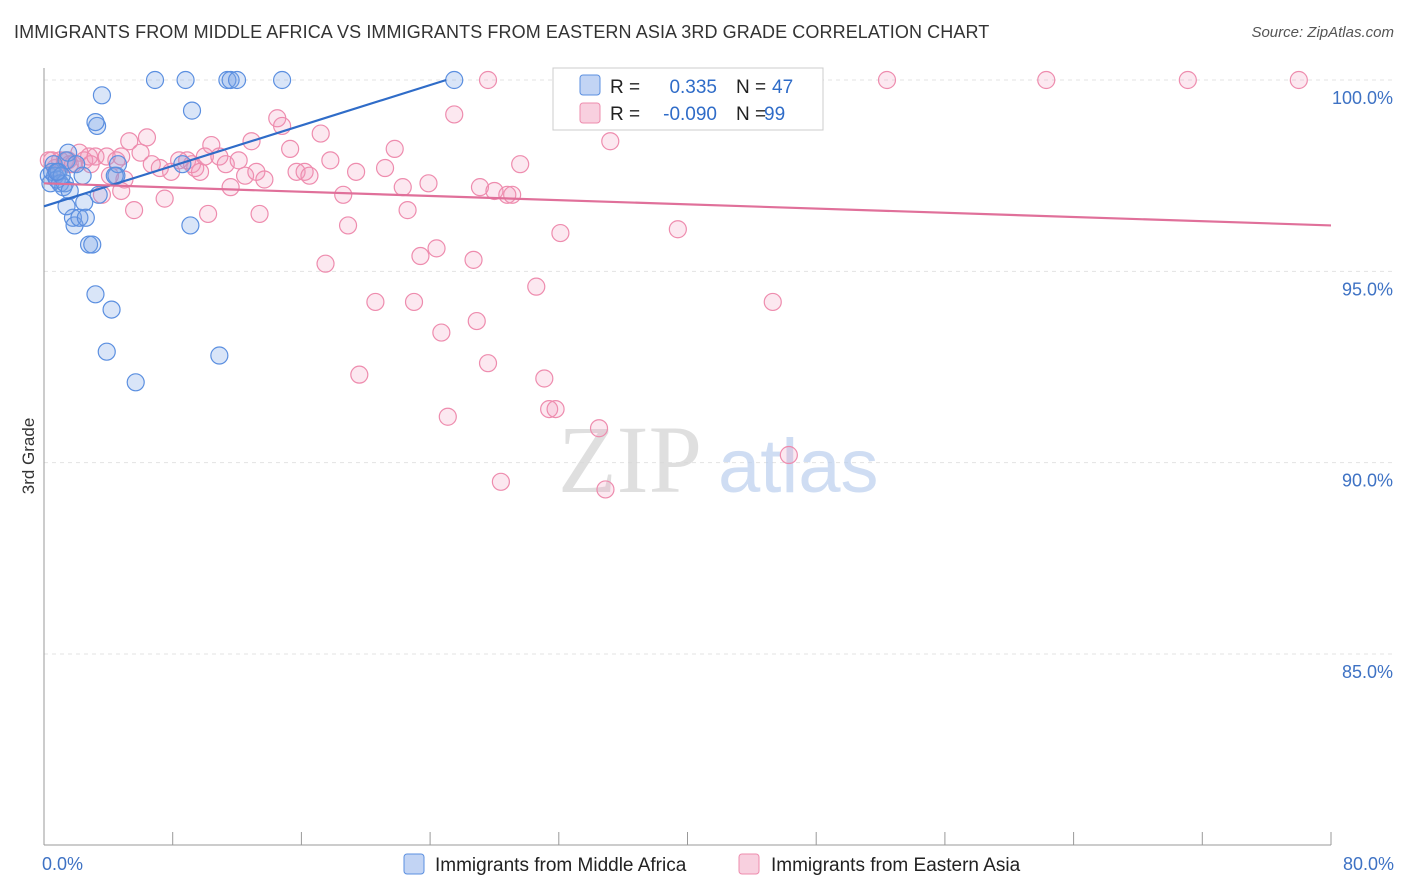  I want to click on series-middle-africa-points, so click(251, 231).